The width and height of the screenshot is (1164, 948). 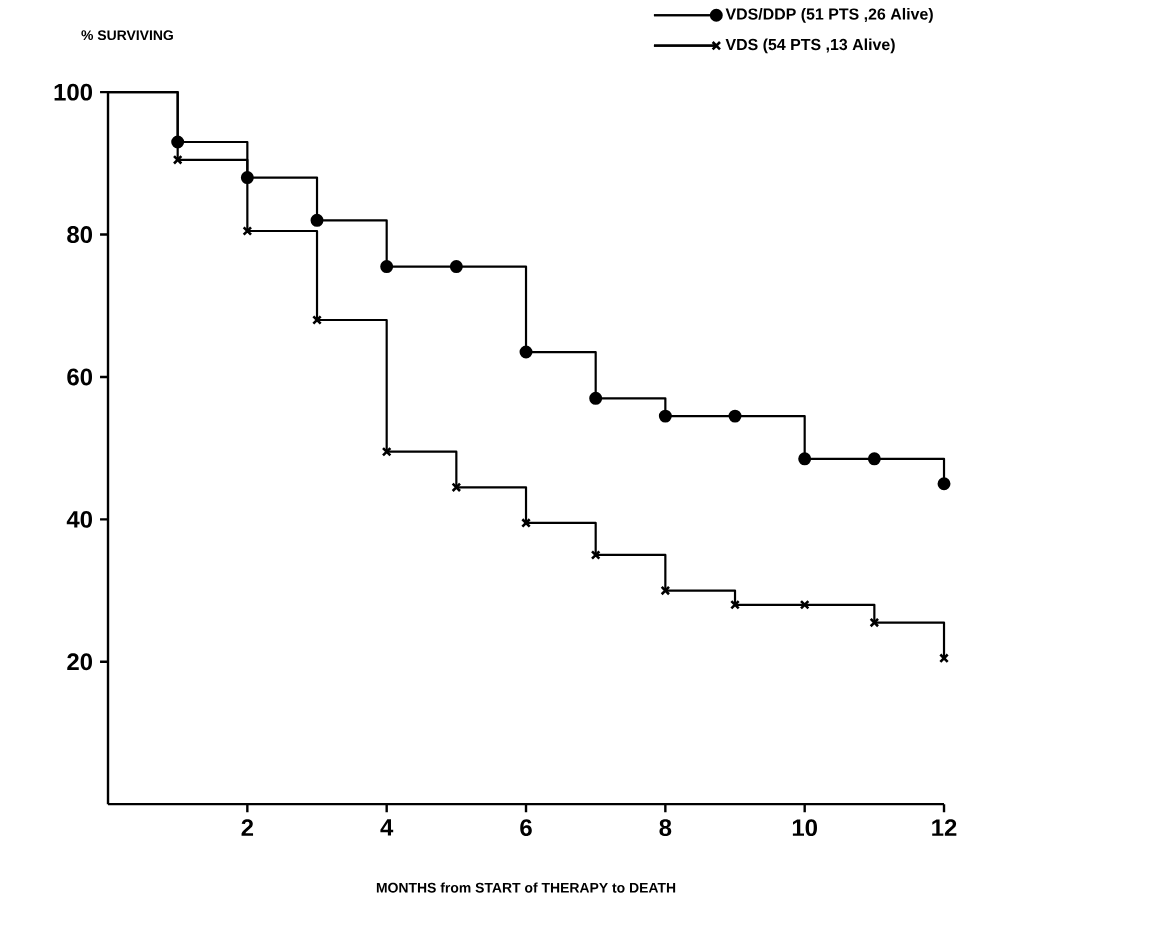 I want to click on y-tick-label: 40, so click(x=79, y=519).